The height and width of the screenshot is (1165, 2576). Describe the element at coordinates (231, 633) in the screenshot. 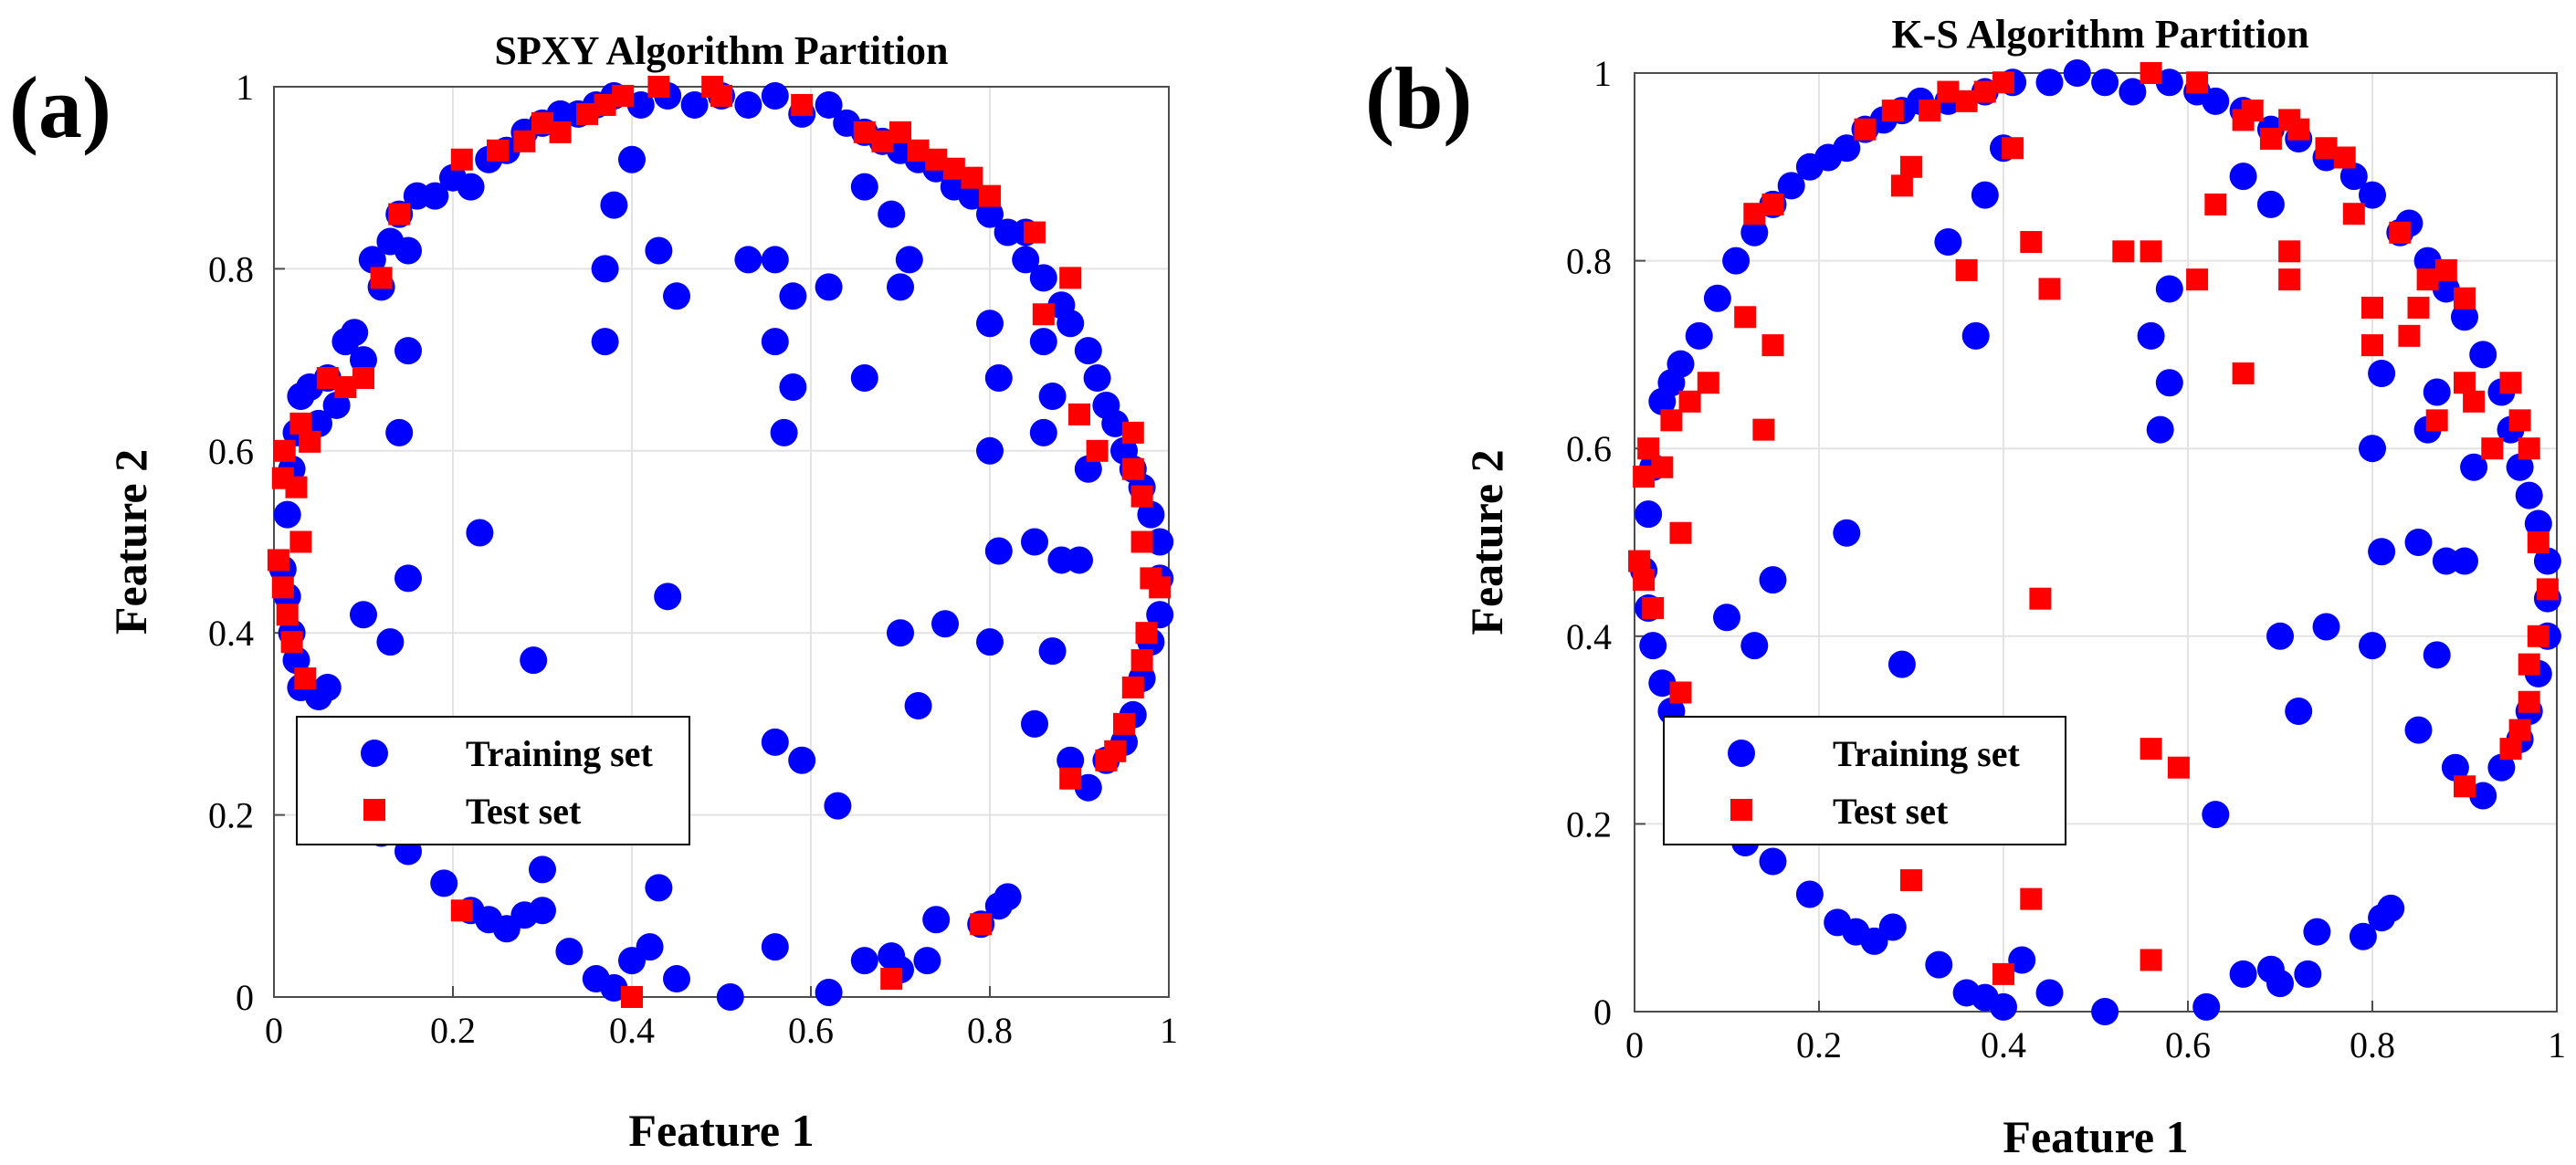

I see `y-tick-label-2: 0.4` at that location.